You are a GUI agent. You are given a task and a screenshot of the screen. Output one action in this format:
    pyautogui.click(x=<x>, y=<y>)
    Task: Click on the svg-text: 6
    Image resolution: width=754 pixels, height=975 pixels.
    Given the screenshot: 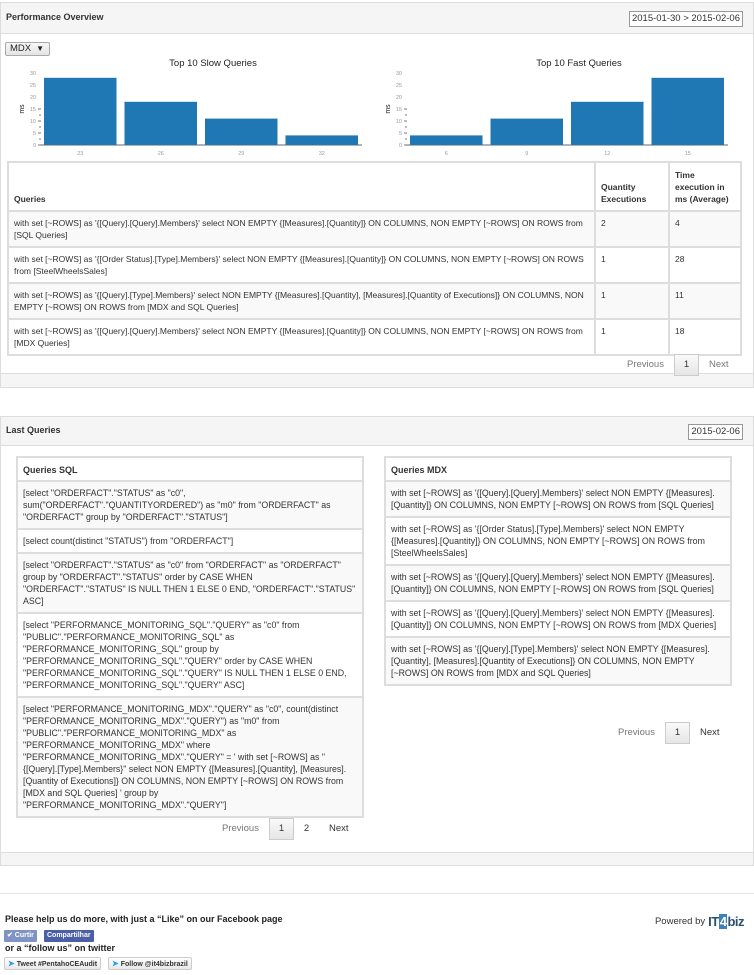 What is the action you would take?
    pyautogui.click(x=446, y=154)
    